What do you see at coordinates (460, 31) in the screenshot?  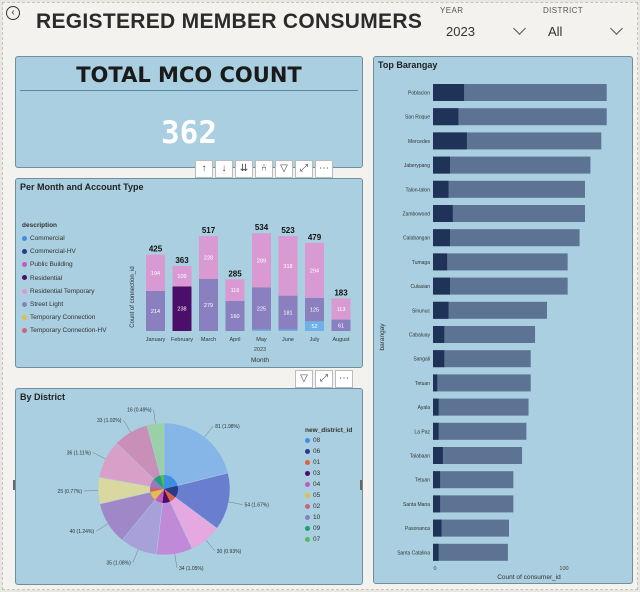 I see `year-slicer: 2023` at bounding box center [460, 31].